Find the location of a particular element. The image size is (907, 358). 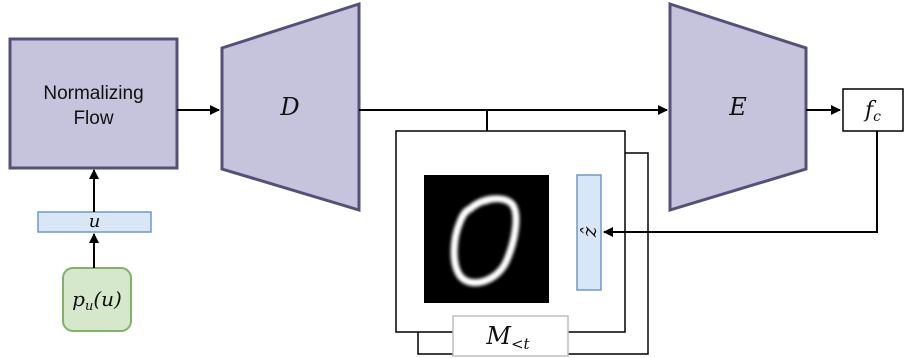

flow-label-line1: Normalizing is located at coordinates (93, 93).